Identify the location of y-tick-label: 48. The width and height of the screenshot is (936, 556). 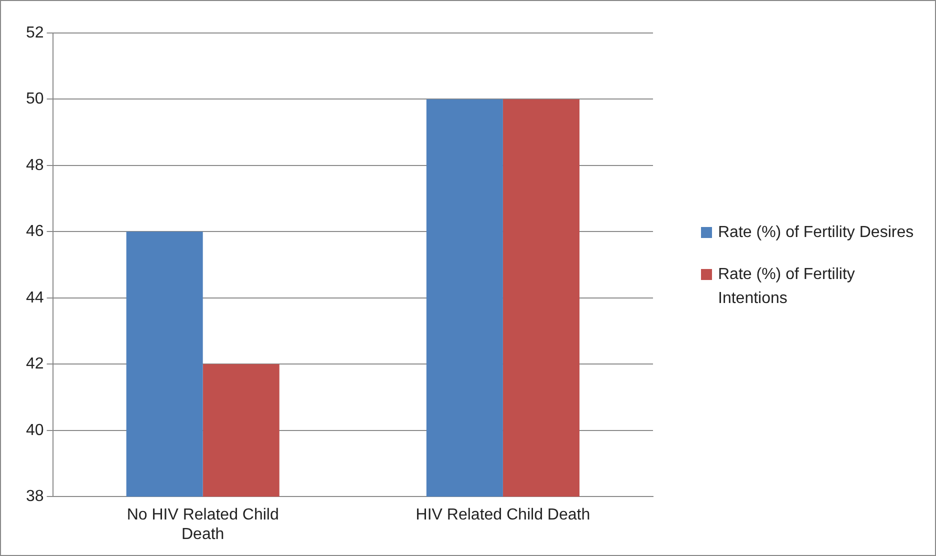
(35, 165).